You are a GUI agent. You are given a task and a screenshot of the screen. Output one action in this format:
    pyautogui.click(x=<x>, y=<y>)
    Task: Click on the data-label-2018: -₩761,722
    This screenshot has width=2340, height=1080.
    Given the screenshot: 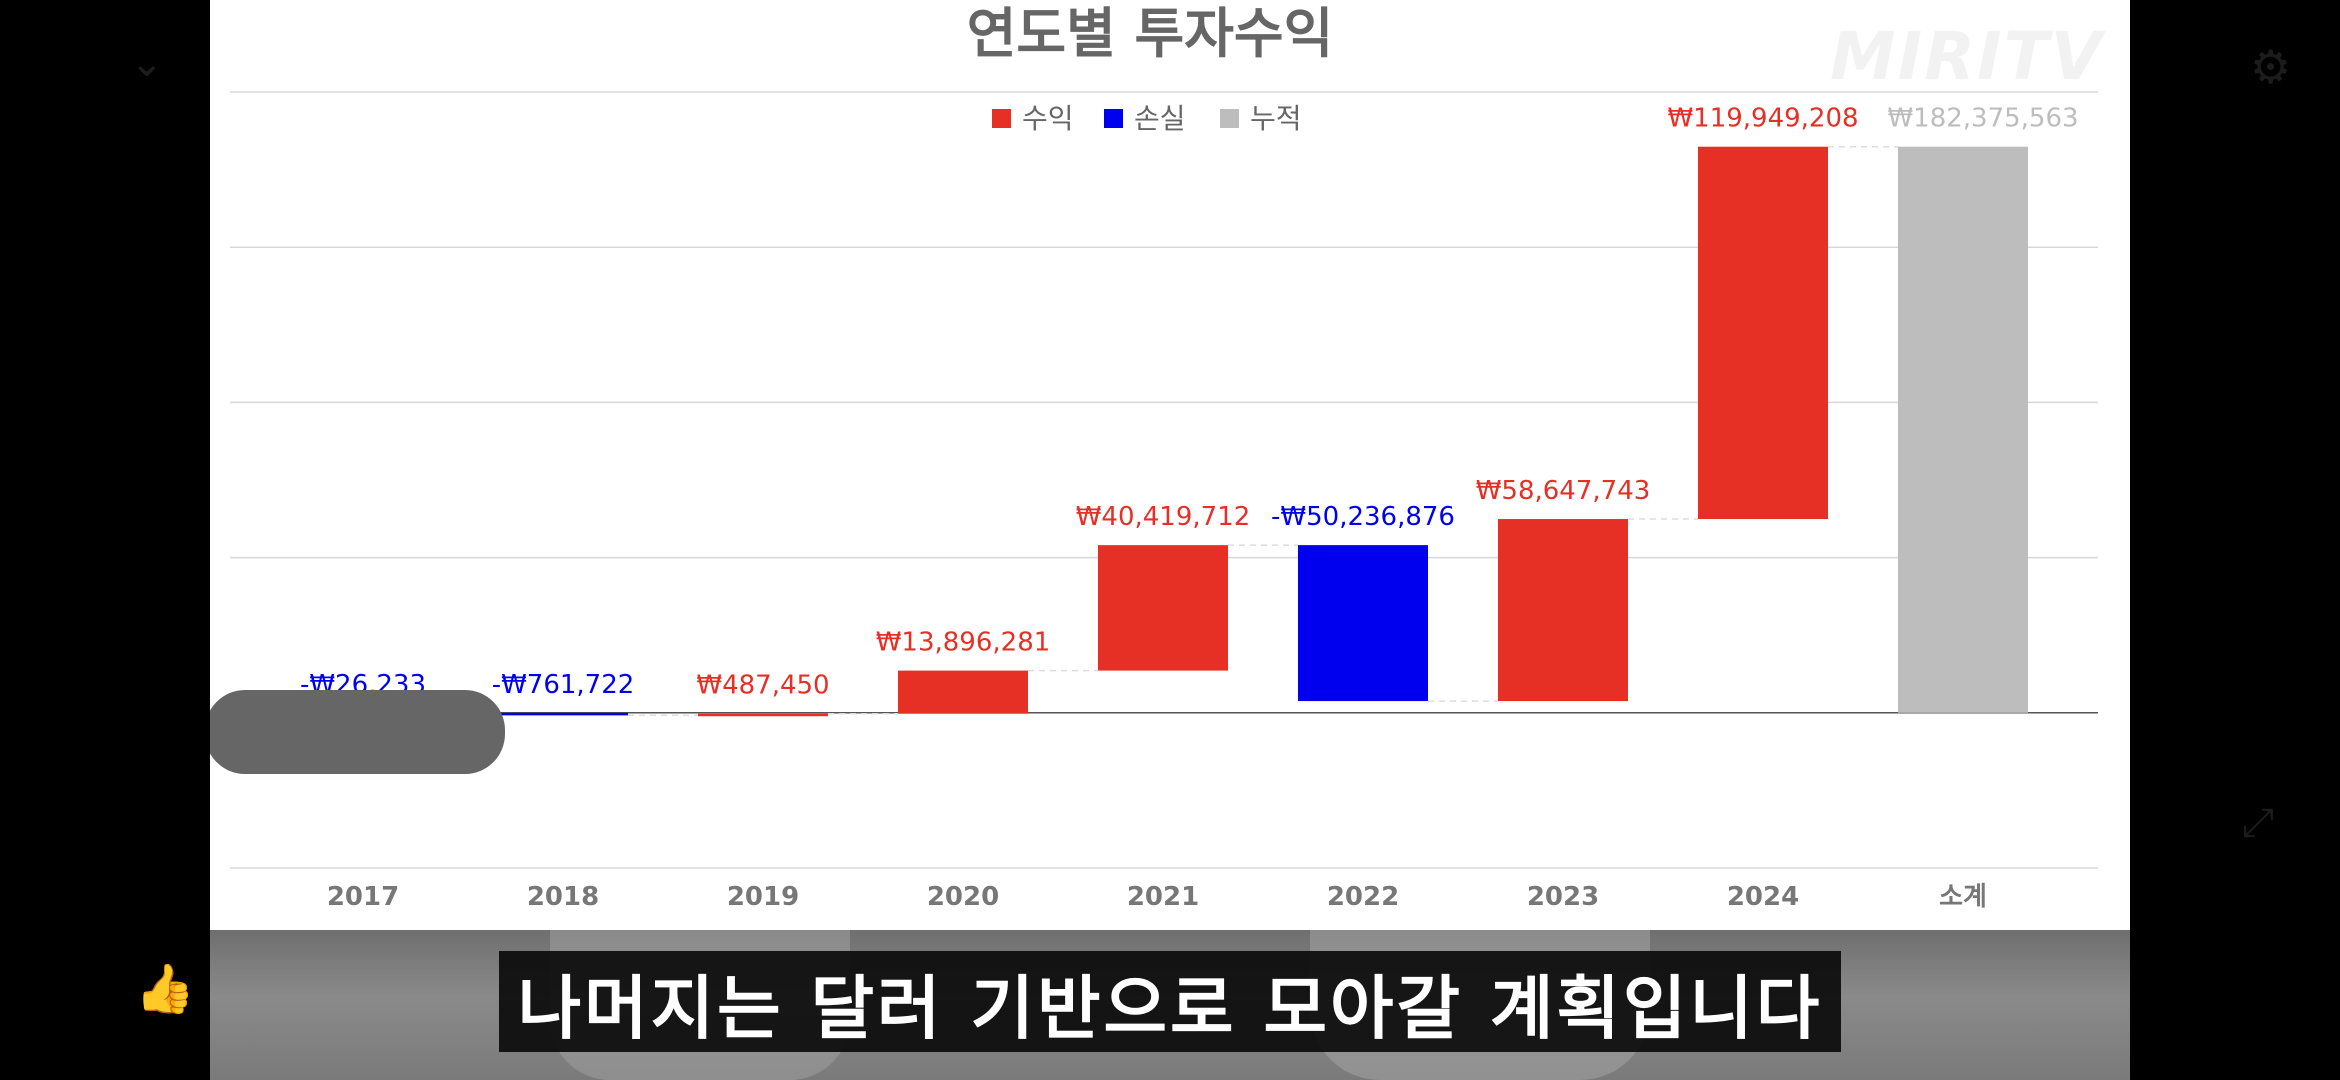 What is the action you would take?
    pyautogui.click(x=563, y=685)
    